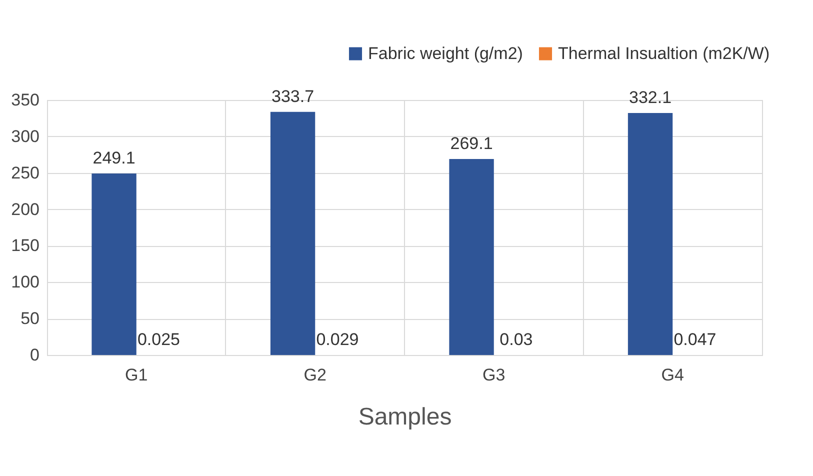  What do you see at coordinates (405, 417) in the screenshot?
I see `x-axis-title: Samples` at bounding box center [405, 417].